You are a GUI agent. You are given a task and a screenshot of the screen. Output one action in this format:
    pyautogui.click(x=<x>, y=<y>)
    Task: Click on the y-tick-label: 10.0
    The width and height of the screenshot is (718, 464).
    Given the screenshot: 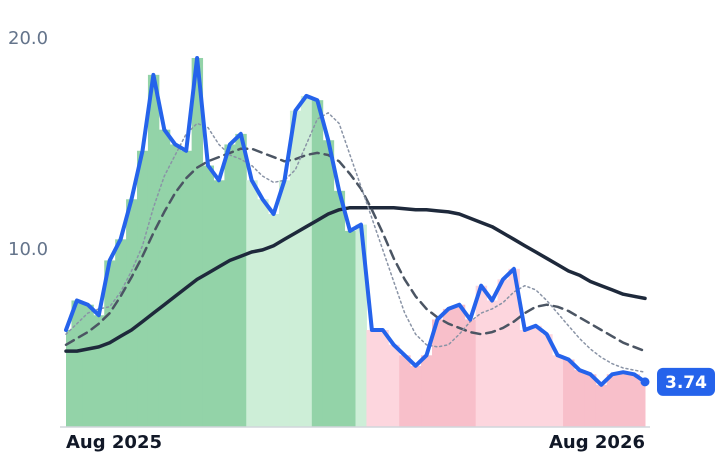 What is the action you would take?
    pyautogui.click(x=28, y=249)
    